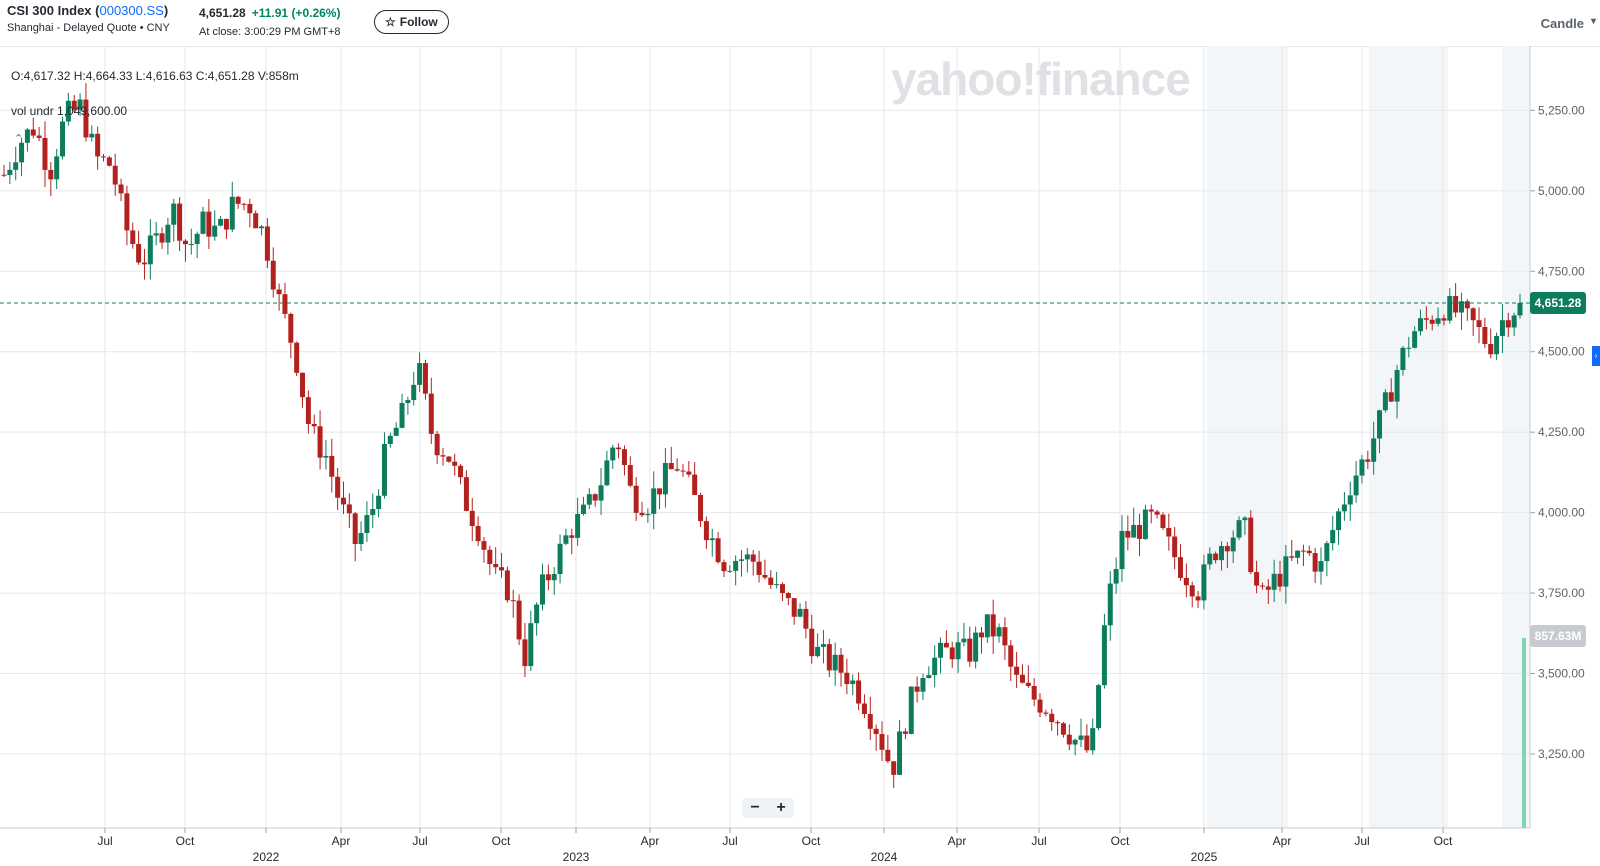 The width and height of the screenshot is (1600, 866). I want to click on y-tick-label: 5,000.00, so click(1561, 191).